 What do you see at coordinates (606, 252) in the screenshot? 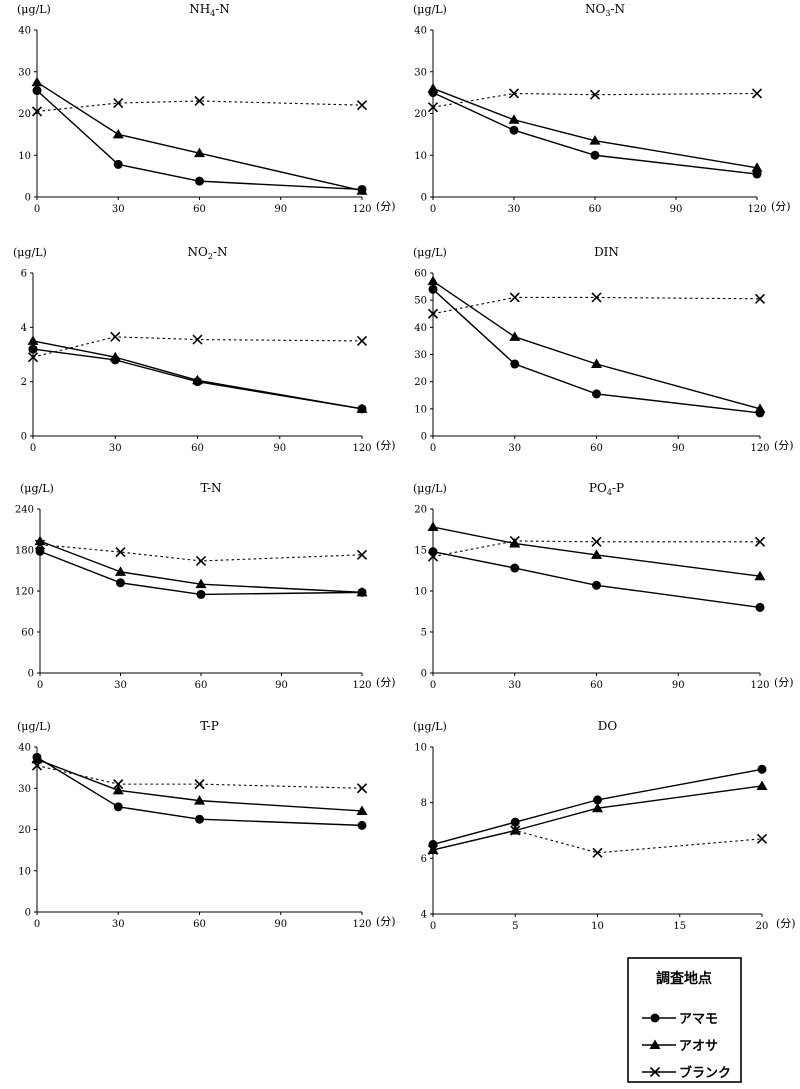
I see `chart-title-main: DIN` at bounding box center [606, 252].